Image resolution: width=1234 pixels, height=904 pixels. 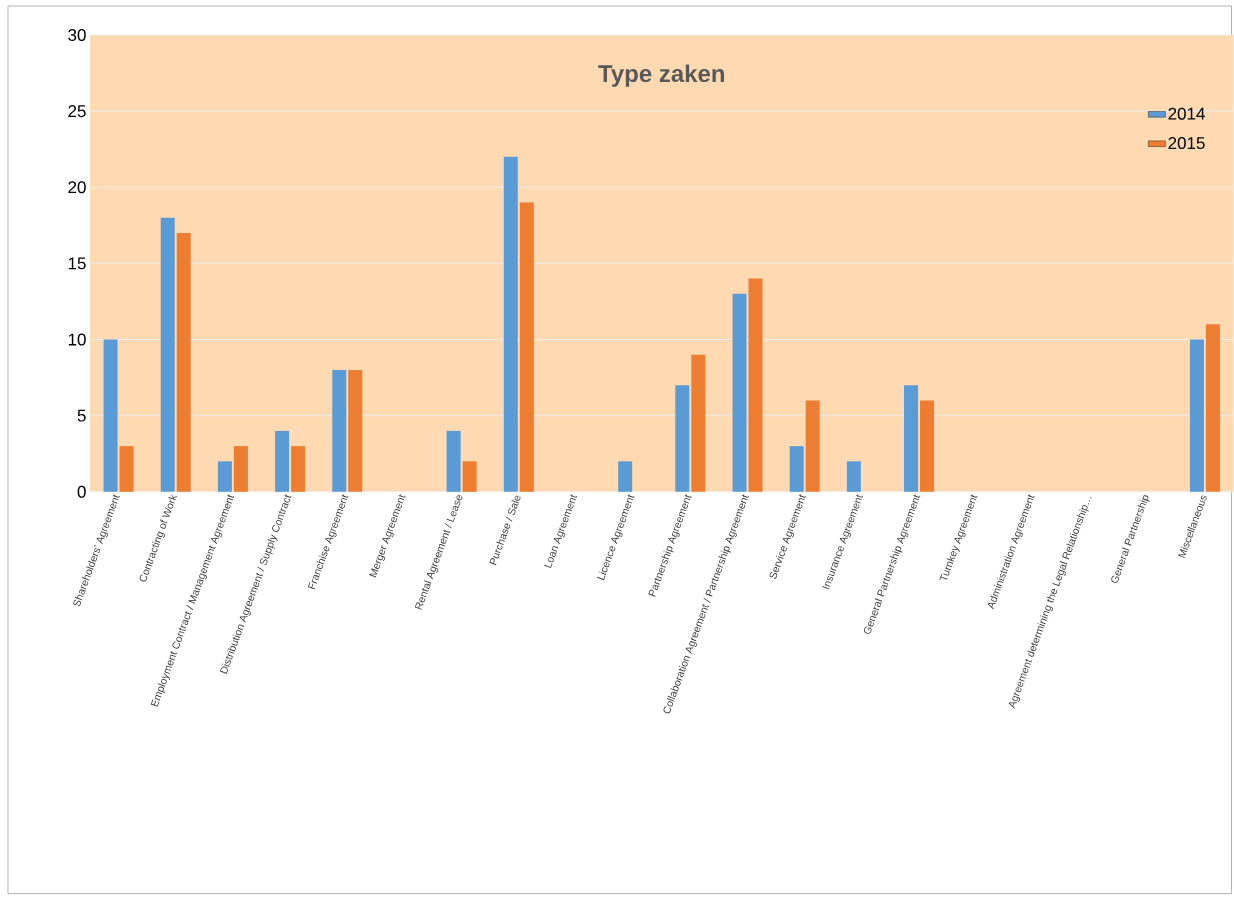 I want to click on y-tick-label: 5, so click(x=81, y=415).